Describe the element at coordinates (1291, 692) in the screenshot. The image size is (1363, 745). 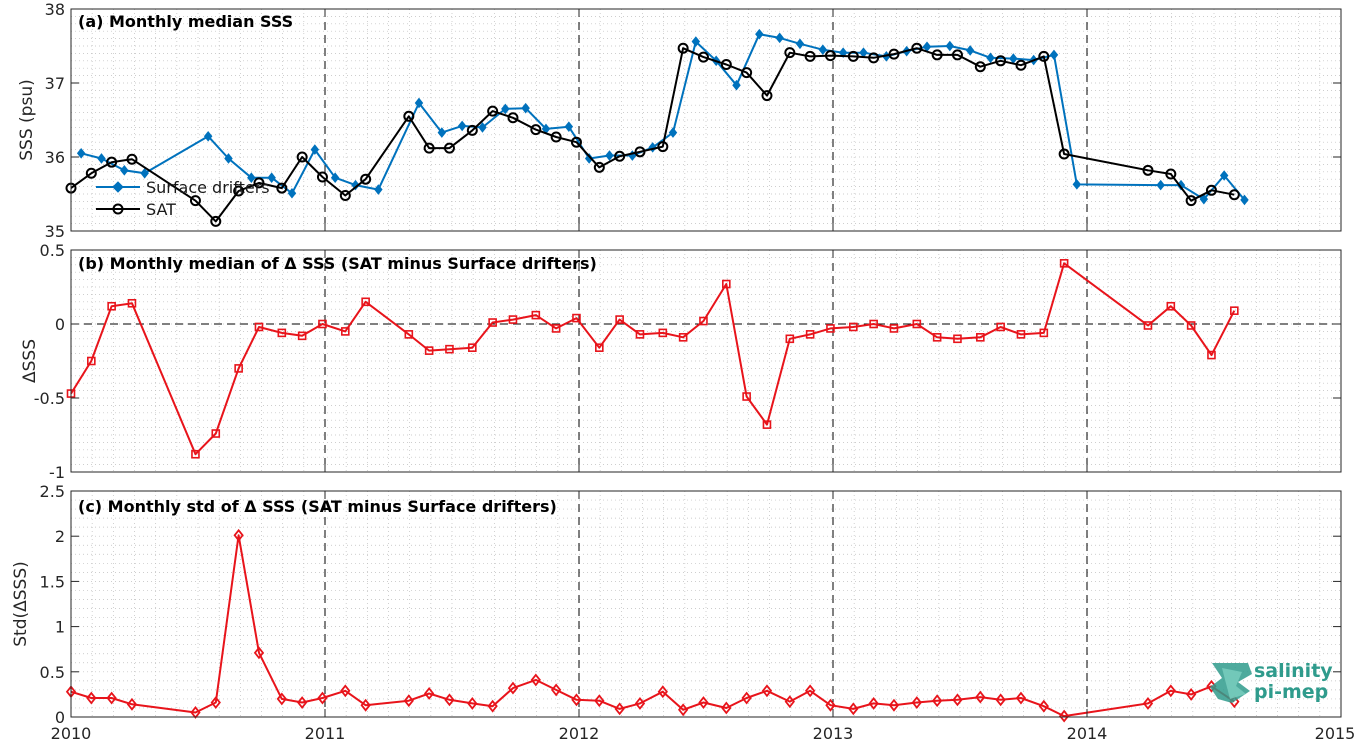
I see `logo-text-pi-mep: pi-mep` at that location.